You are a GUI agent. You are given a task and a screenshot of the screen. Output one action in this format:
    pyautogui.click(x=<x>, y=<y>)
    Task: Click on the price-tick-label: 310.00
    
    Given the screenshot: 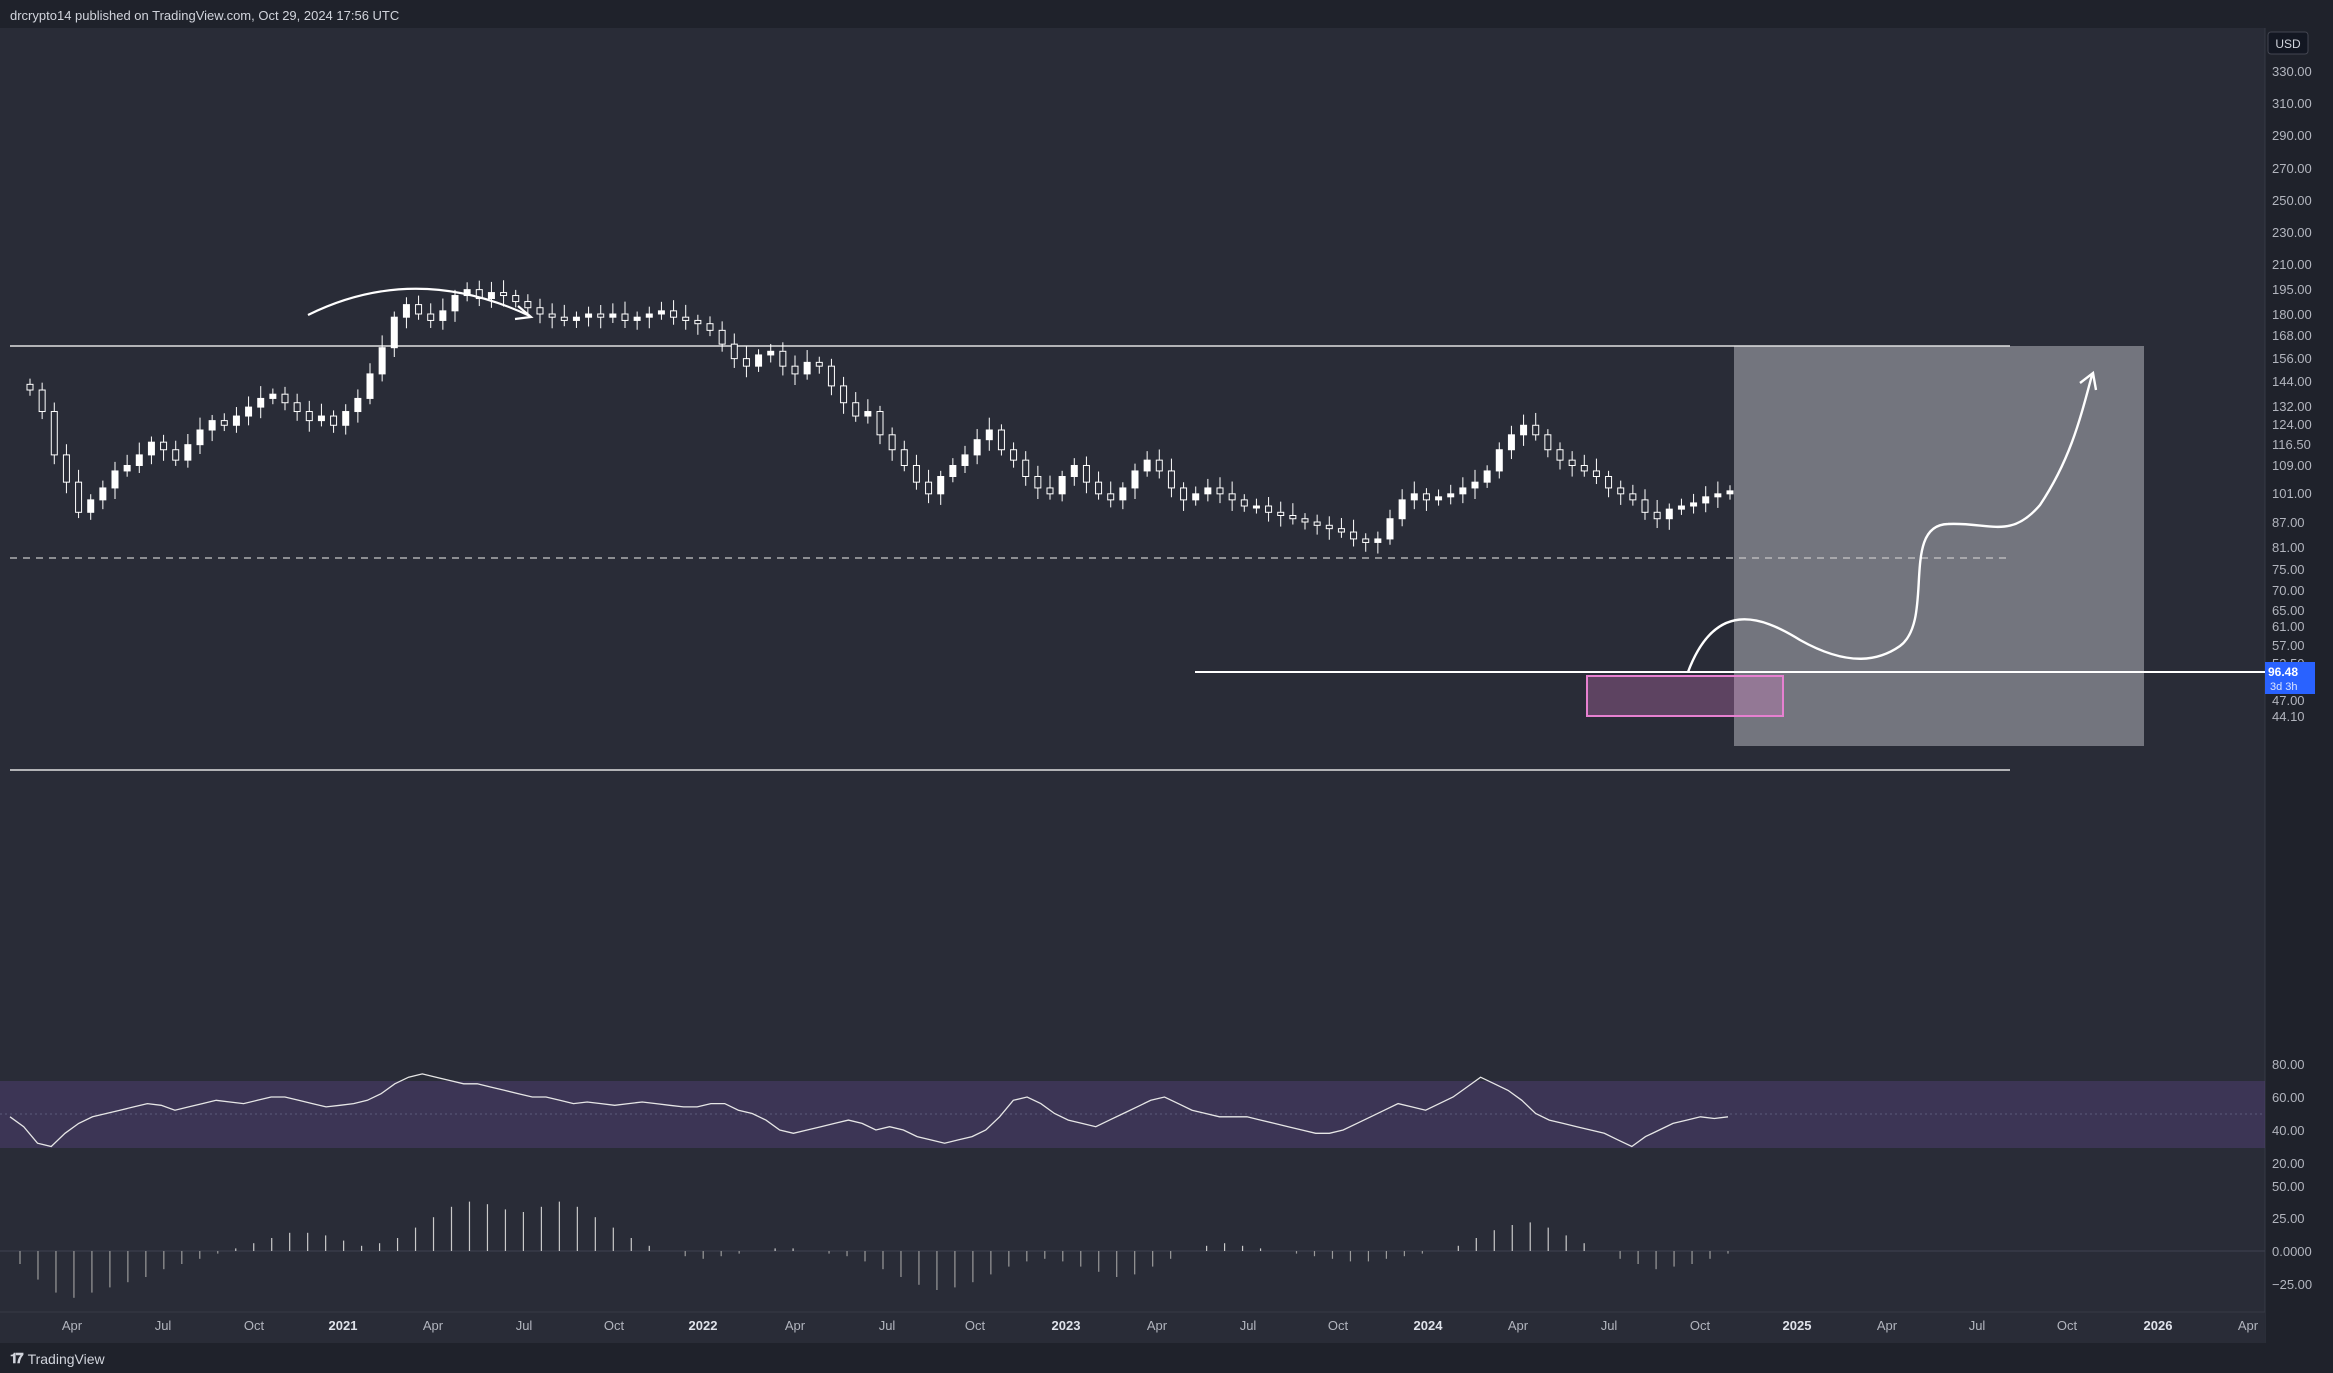 What is the action you would take?
    pyautogui.click(x=2292, y=103)
    